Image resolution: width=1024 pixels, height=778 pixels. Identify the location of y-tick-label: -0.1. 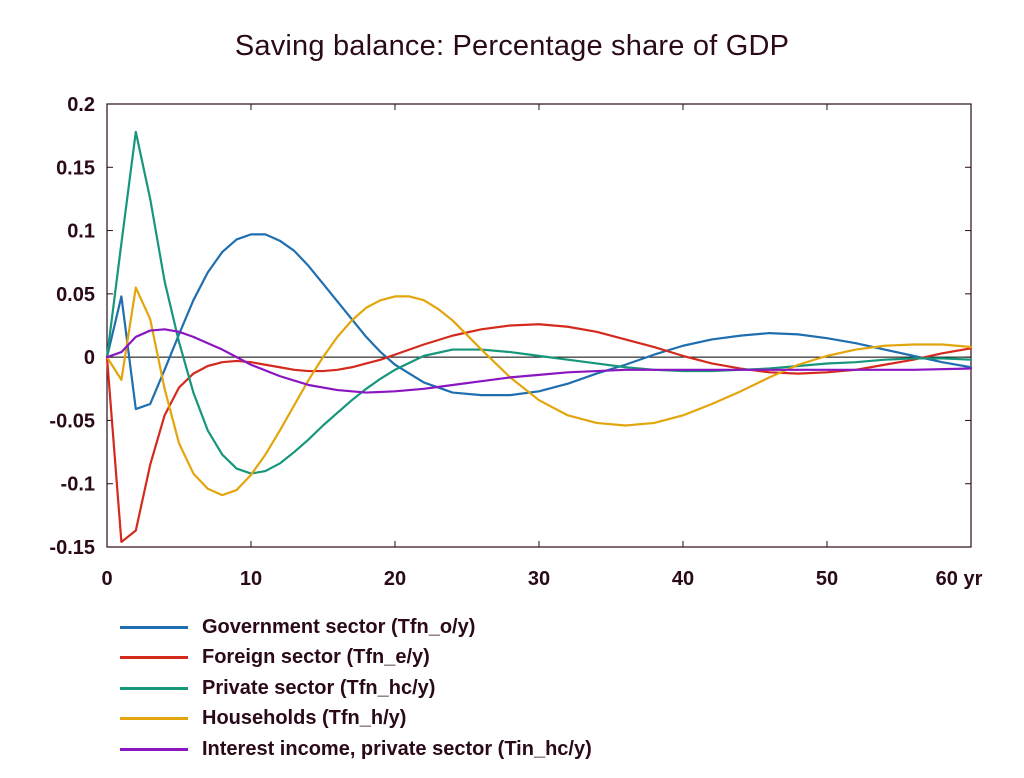
(78, 485).